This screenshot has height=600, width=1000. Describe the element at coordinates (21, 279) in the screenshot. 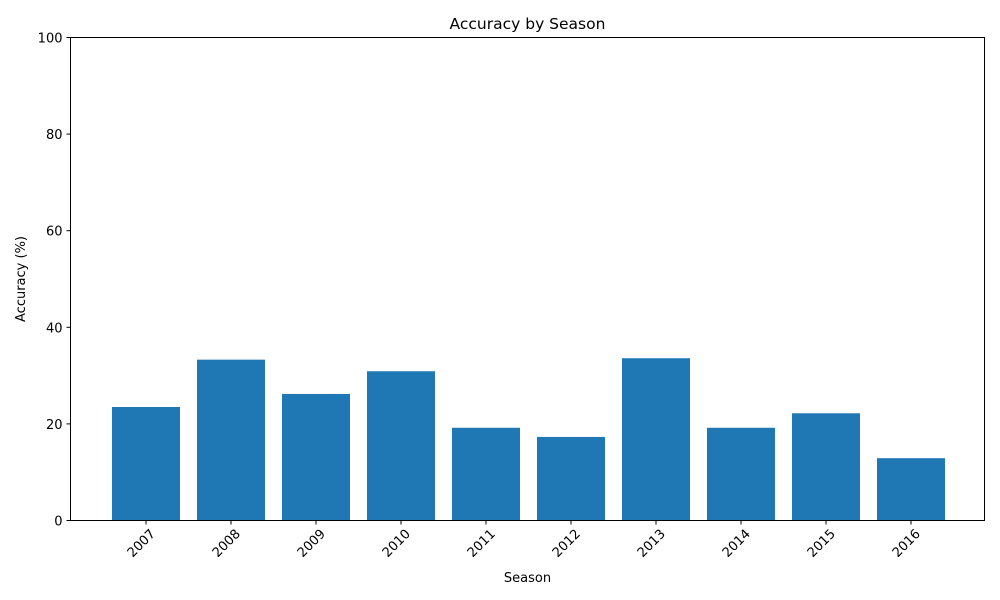

I see `y-axis-label: Accuracy (%)` at that location.